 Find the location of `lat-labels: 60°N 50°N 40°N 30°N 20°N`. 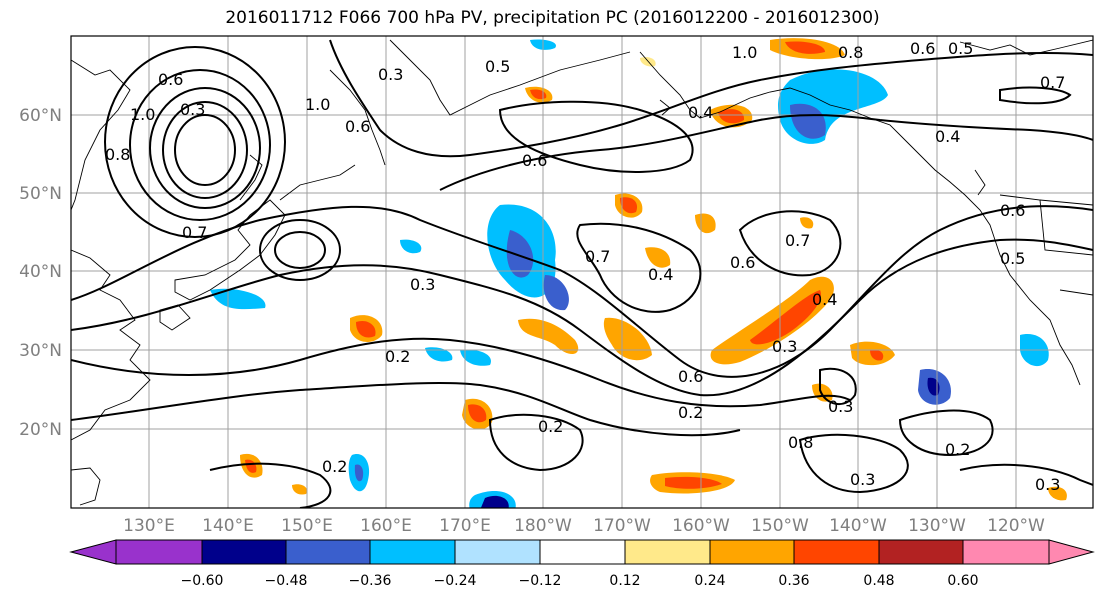

lat-labels: 60°N 50°N 40°N 30°N 20°N is located at coordinates (40, 273).